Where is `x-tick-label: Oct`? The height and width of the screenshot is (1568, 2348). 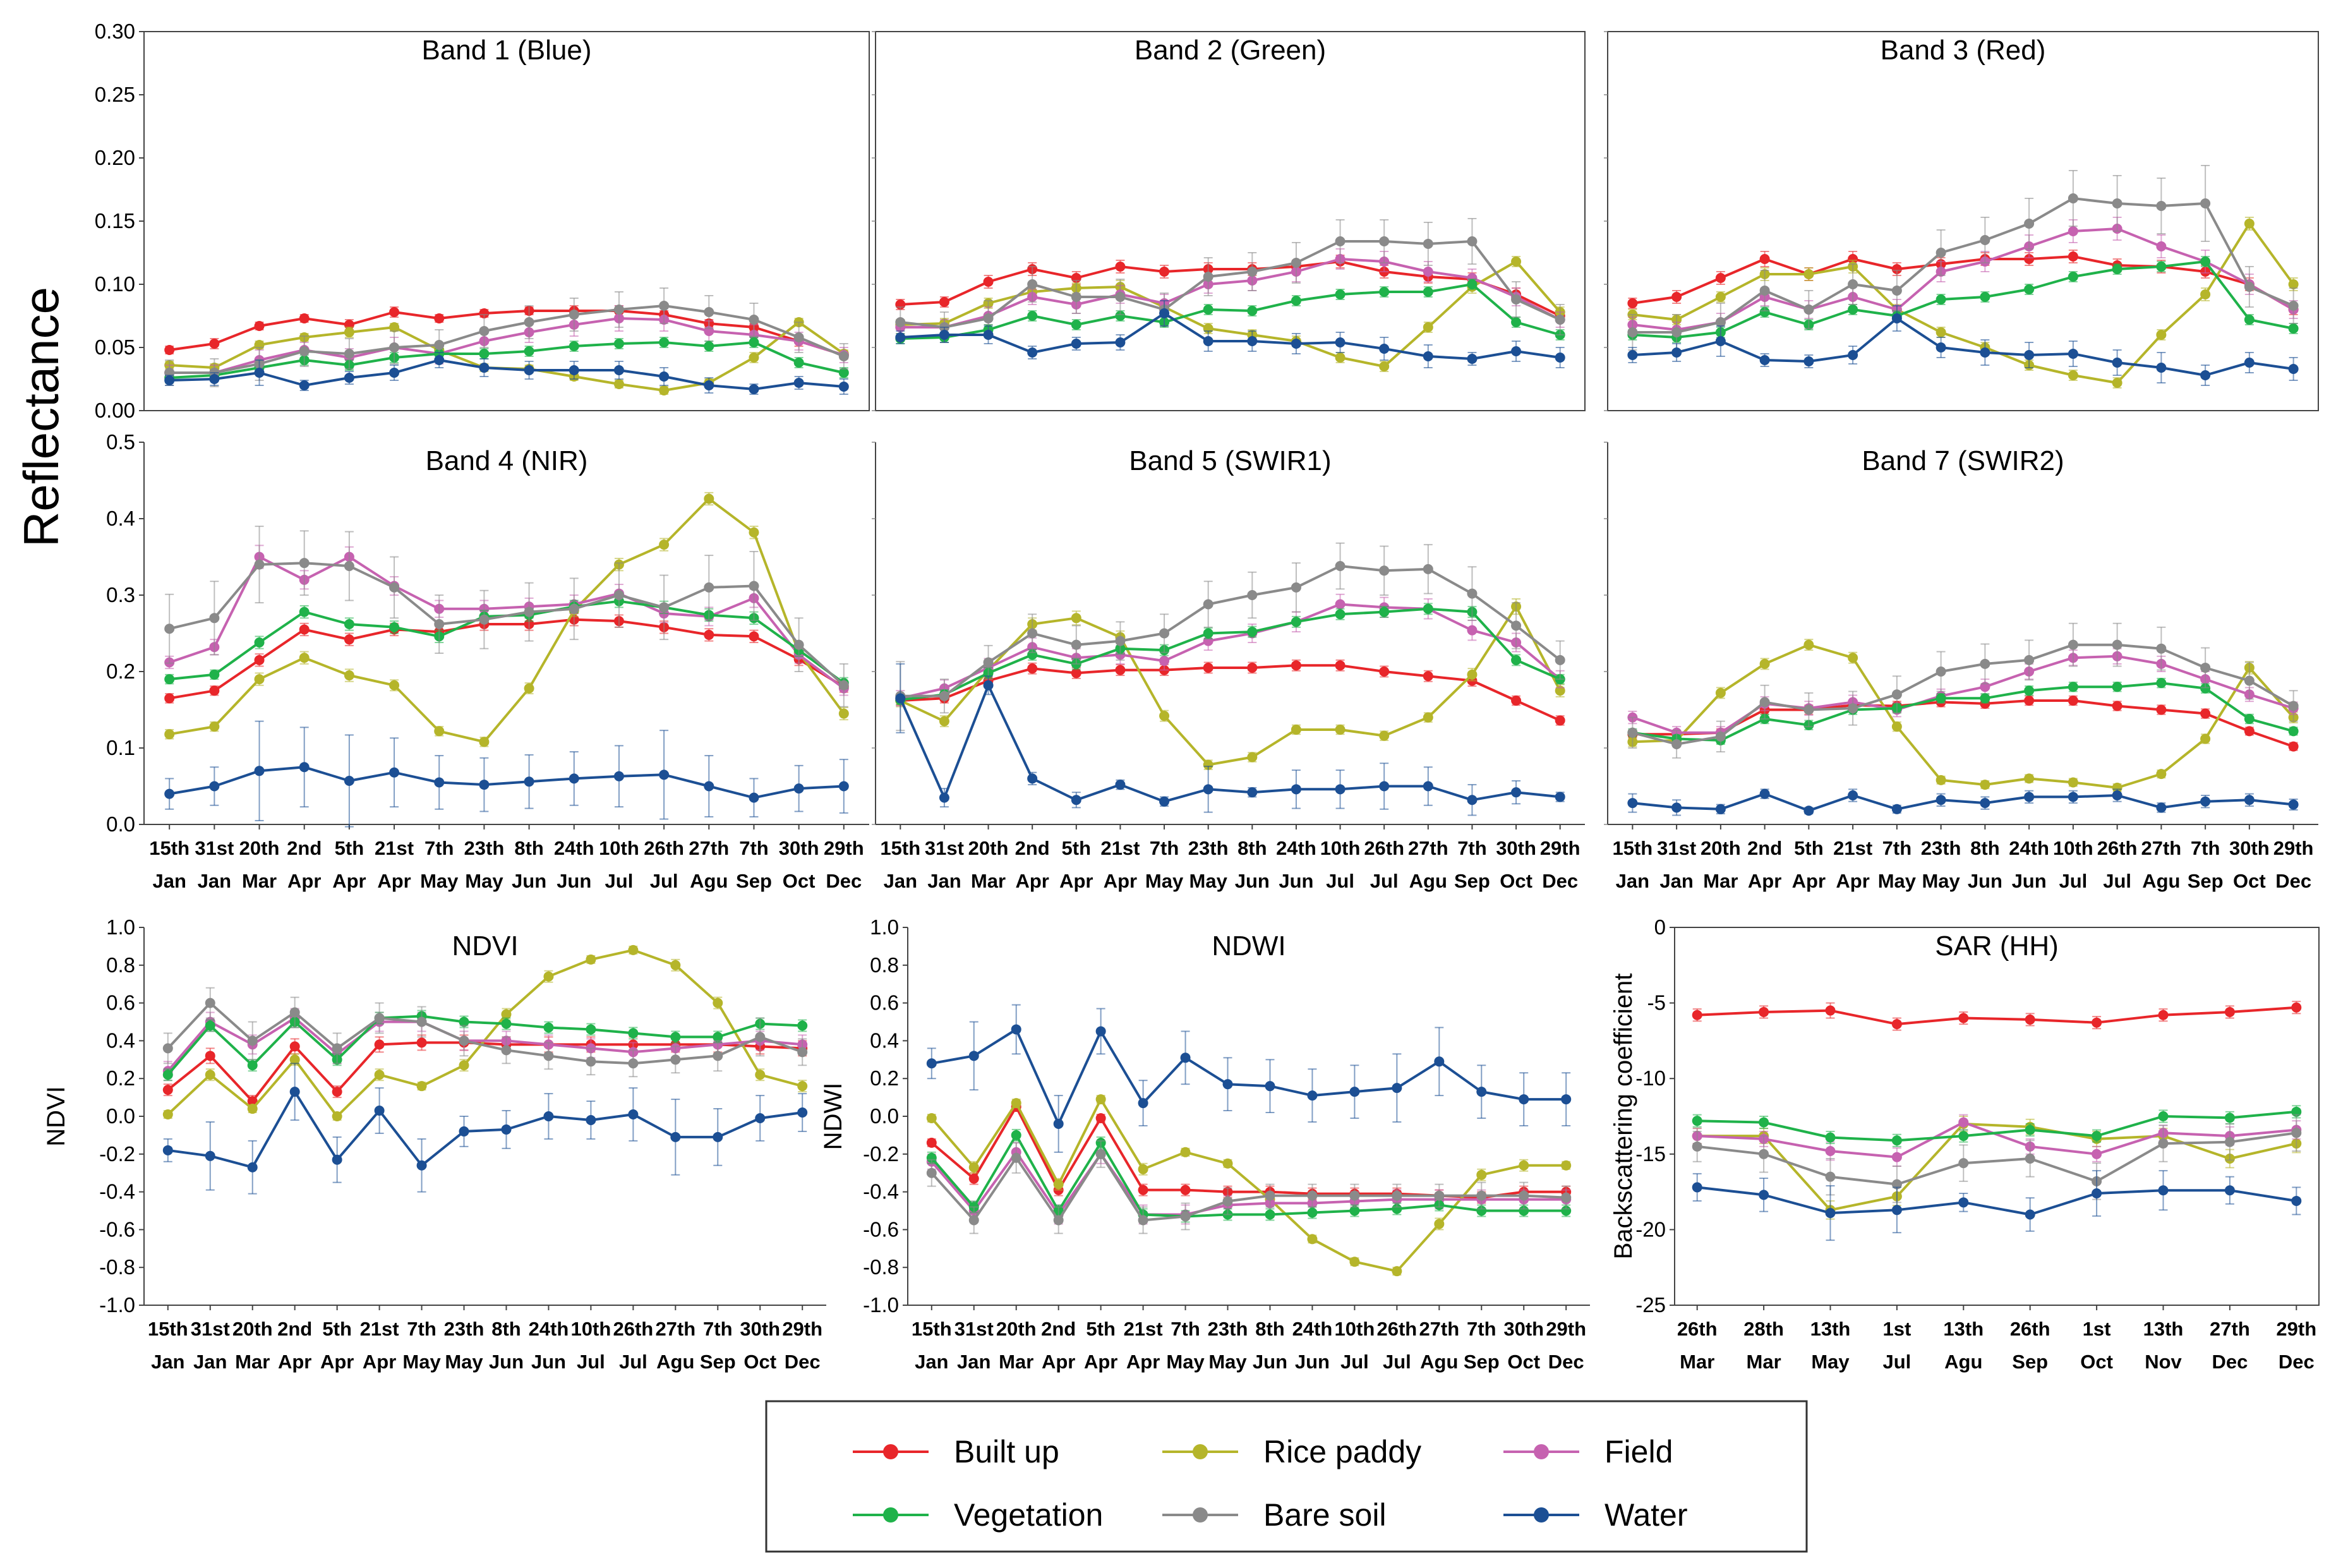
x-tick-label: Oct is located at coordinates (1516, 881).